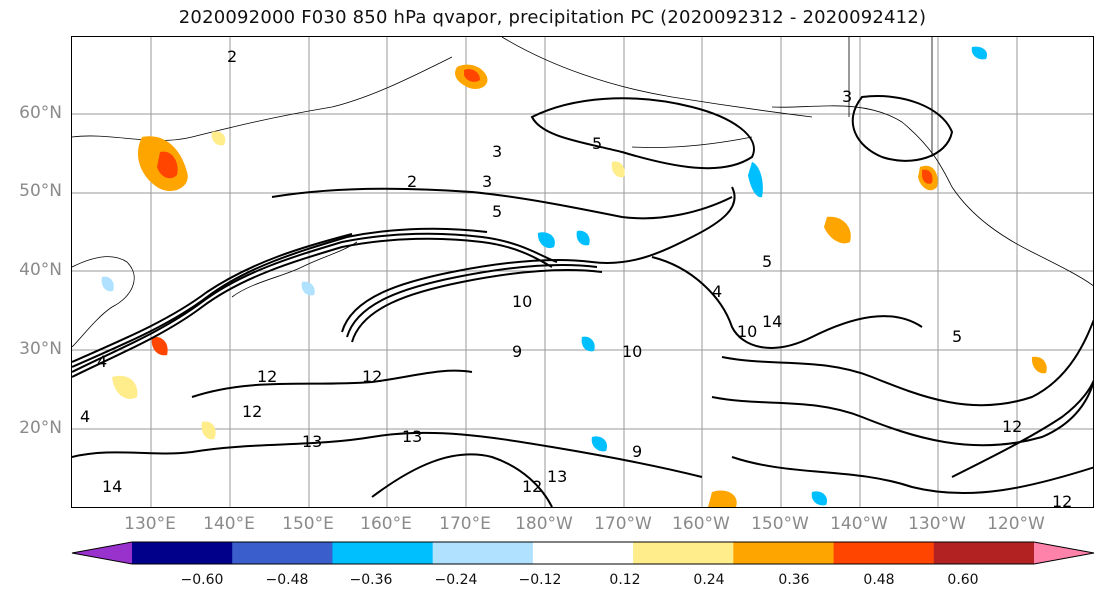 The height and width of the screenshot is (601, 1105). I want to click on lon-label-130e: 130°E, so click(150, 524).